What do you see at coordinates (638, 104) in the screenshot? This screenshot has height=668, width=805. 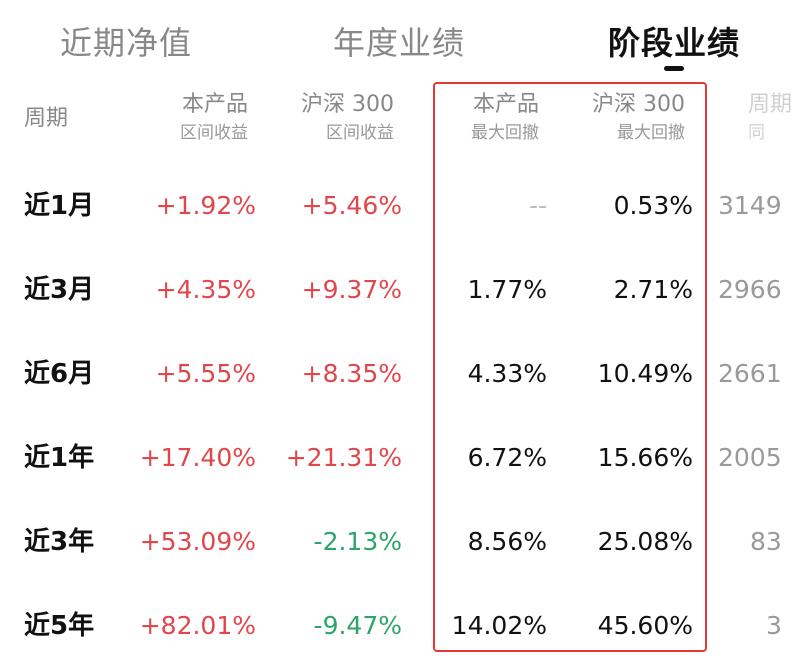 I see `header-index-drawdown-line1: 沪深 300` at bounding box center [638, 104].